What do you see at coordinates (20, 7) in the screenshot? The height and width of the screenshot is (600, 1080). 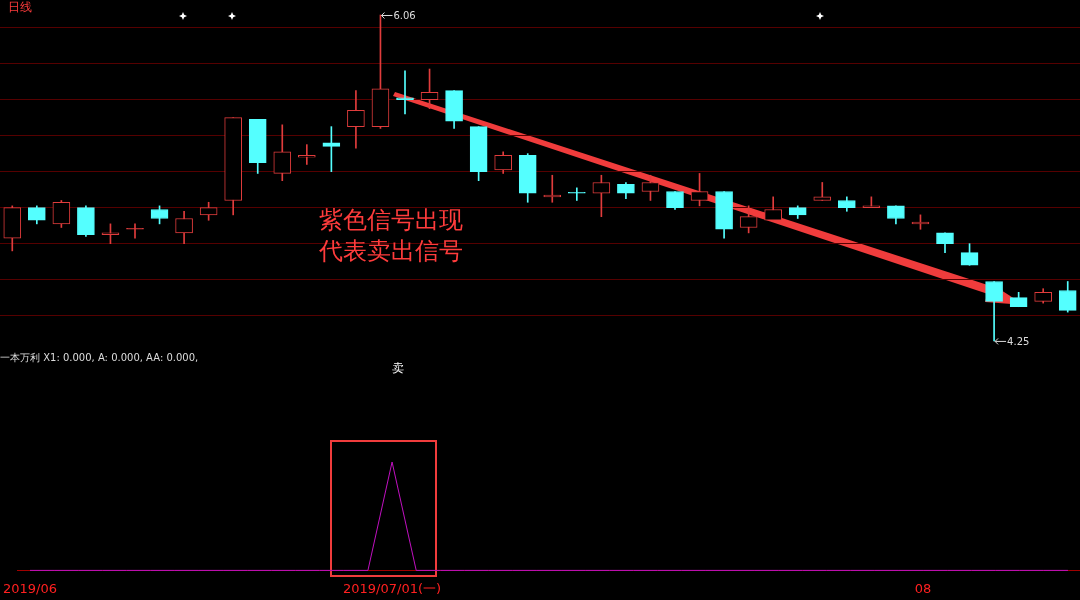 I see `chart-title: 日线` at bounding box center [20, 7].